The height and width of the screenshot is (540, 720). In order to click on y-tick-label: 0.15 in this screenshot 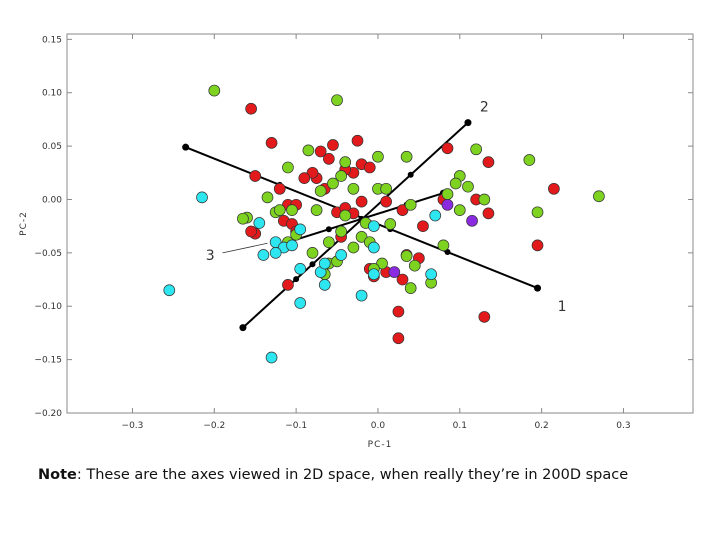, I will do `click(52, 40)`.